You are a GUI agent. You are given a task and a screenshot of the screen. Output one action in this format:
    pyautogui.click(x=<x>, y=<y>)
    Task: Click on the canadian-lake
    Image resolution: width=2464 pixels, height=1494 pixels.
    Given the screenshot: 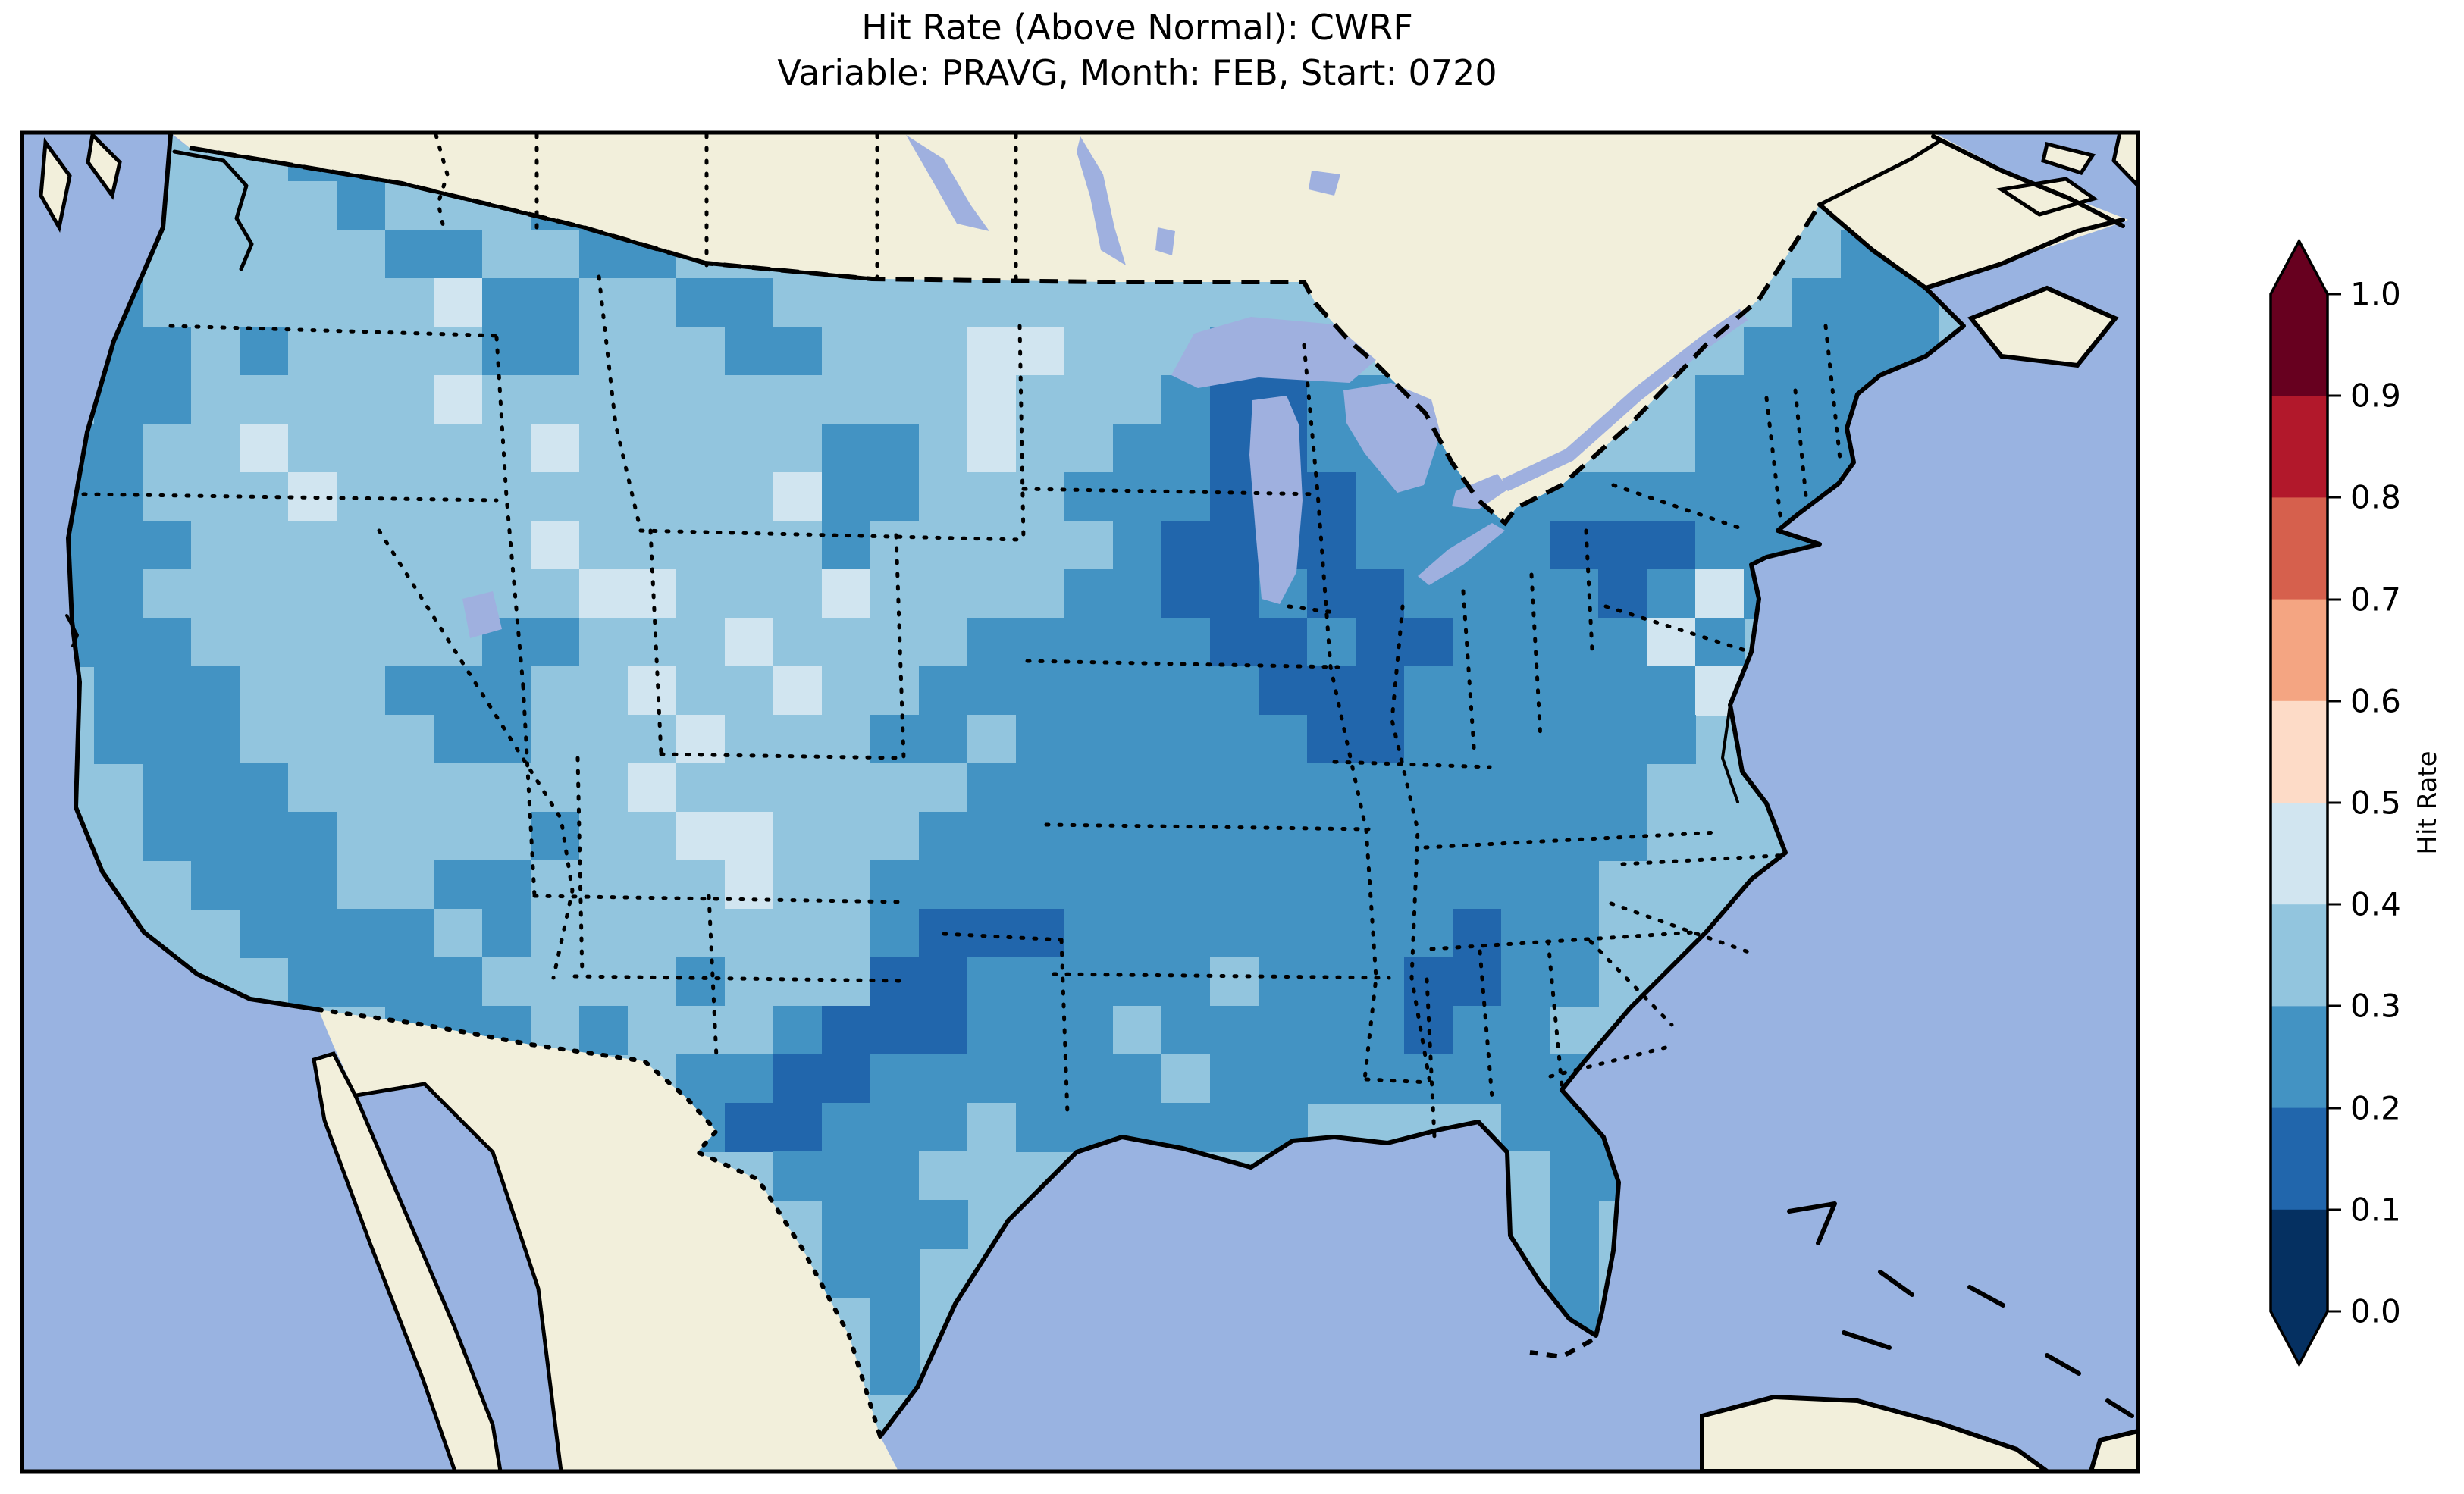 What is the action you would take?
    pyautogui.click(x=1165, y=241)
    